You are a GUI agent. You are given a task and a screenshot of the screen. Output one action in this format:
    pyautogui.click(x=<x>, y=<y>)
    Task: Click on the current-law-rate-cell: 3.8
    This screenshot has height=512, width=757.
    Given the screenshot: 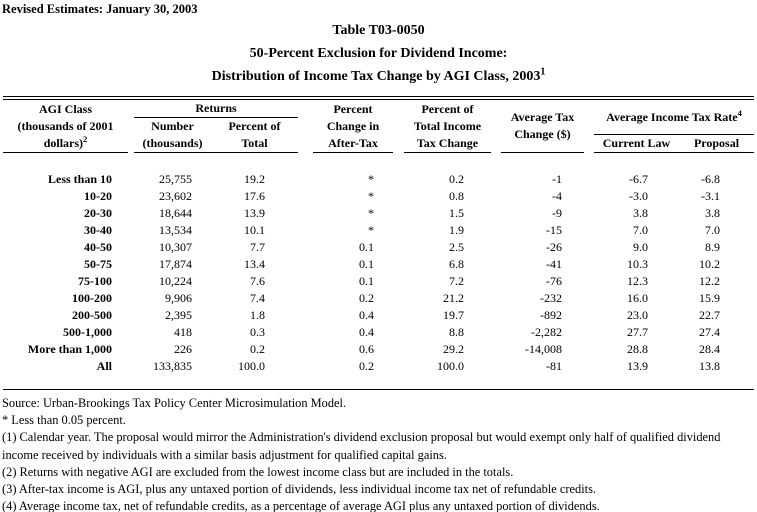 What is the action you would take?
    pyautogui.click(x=640, y=212)
    